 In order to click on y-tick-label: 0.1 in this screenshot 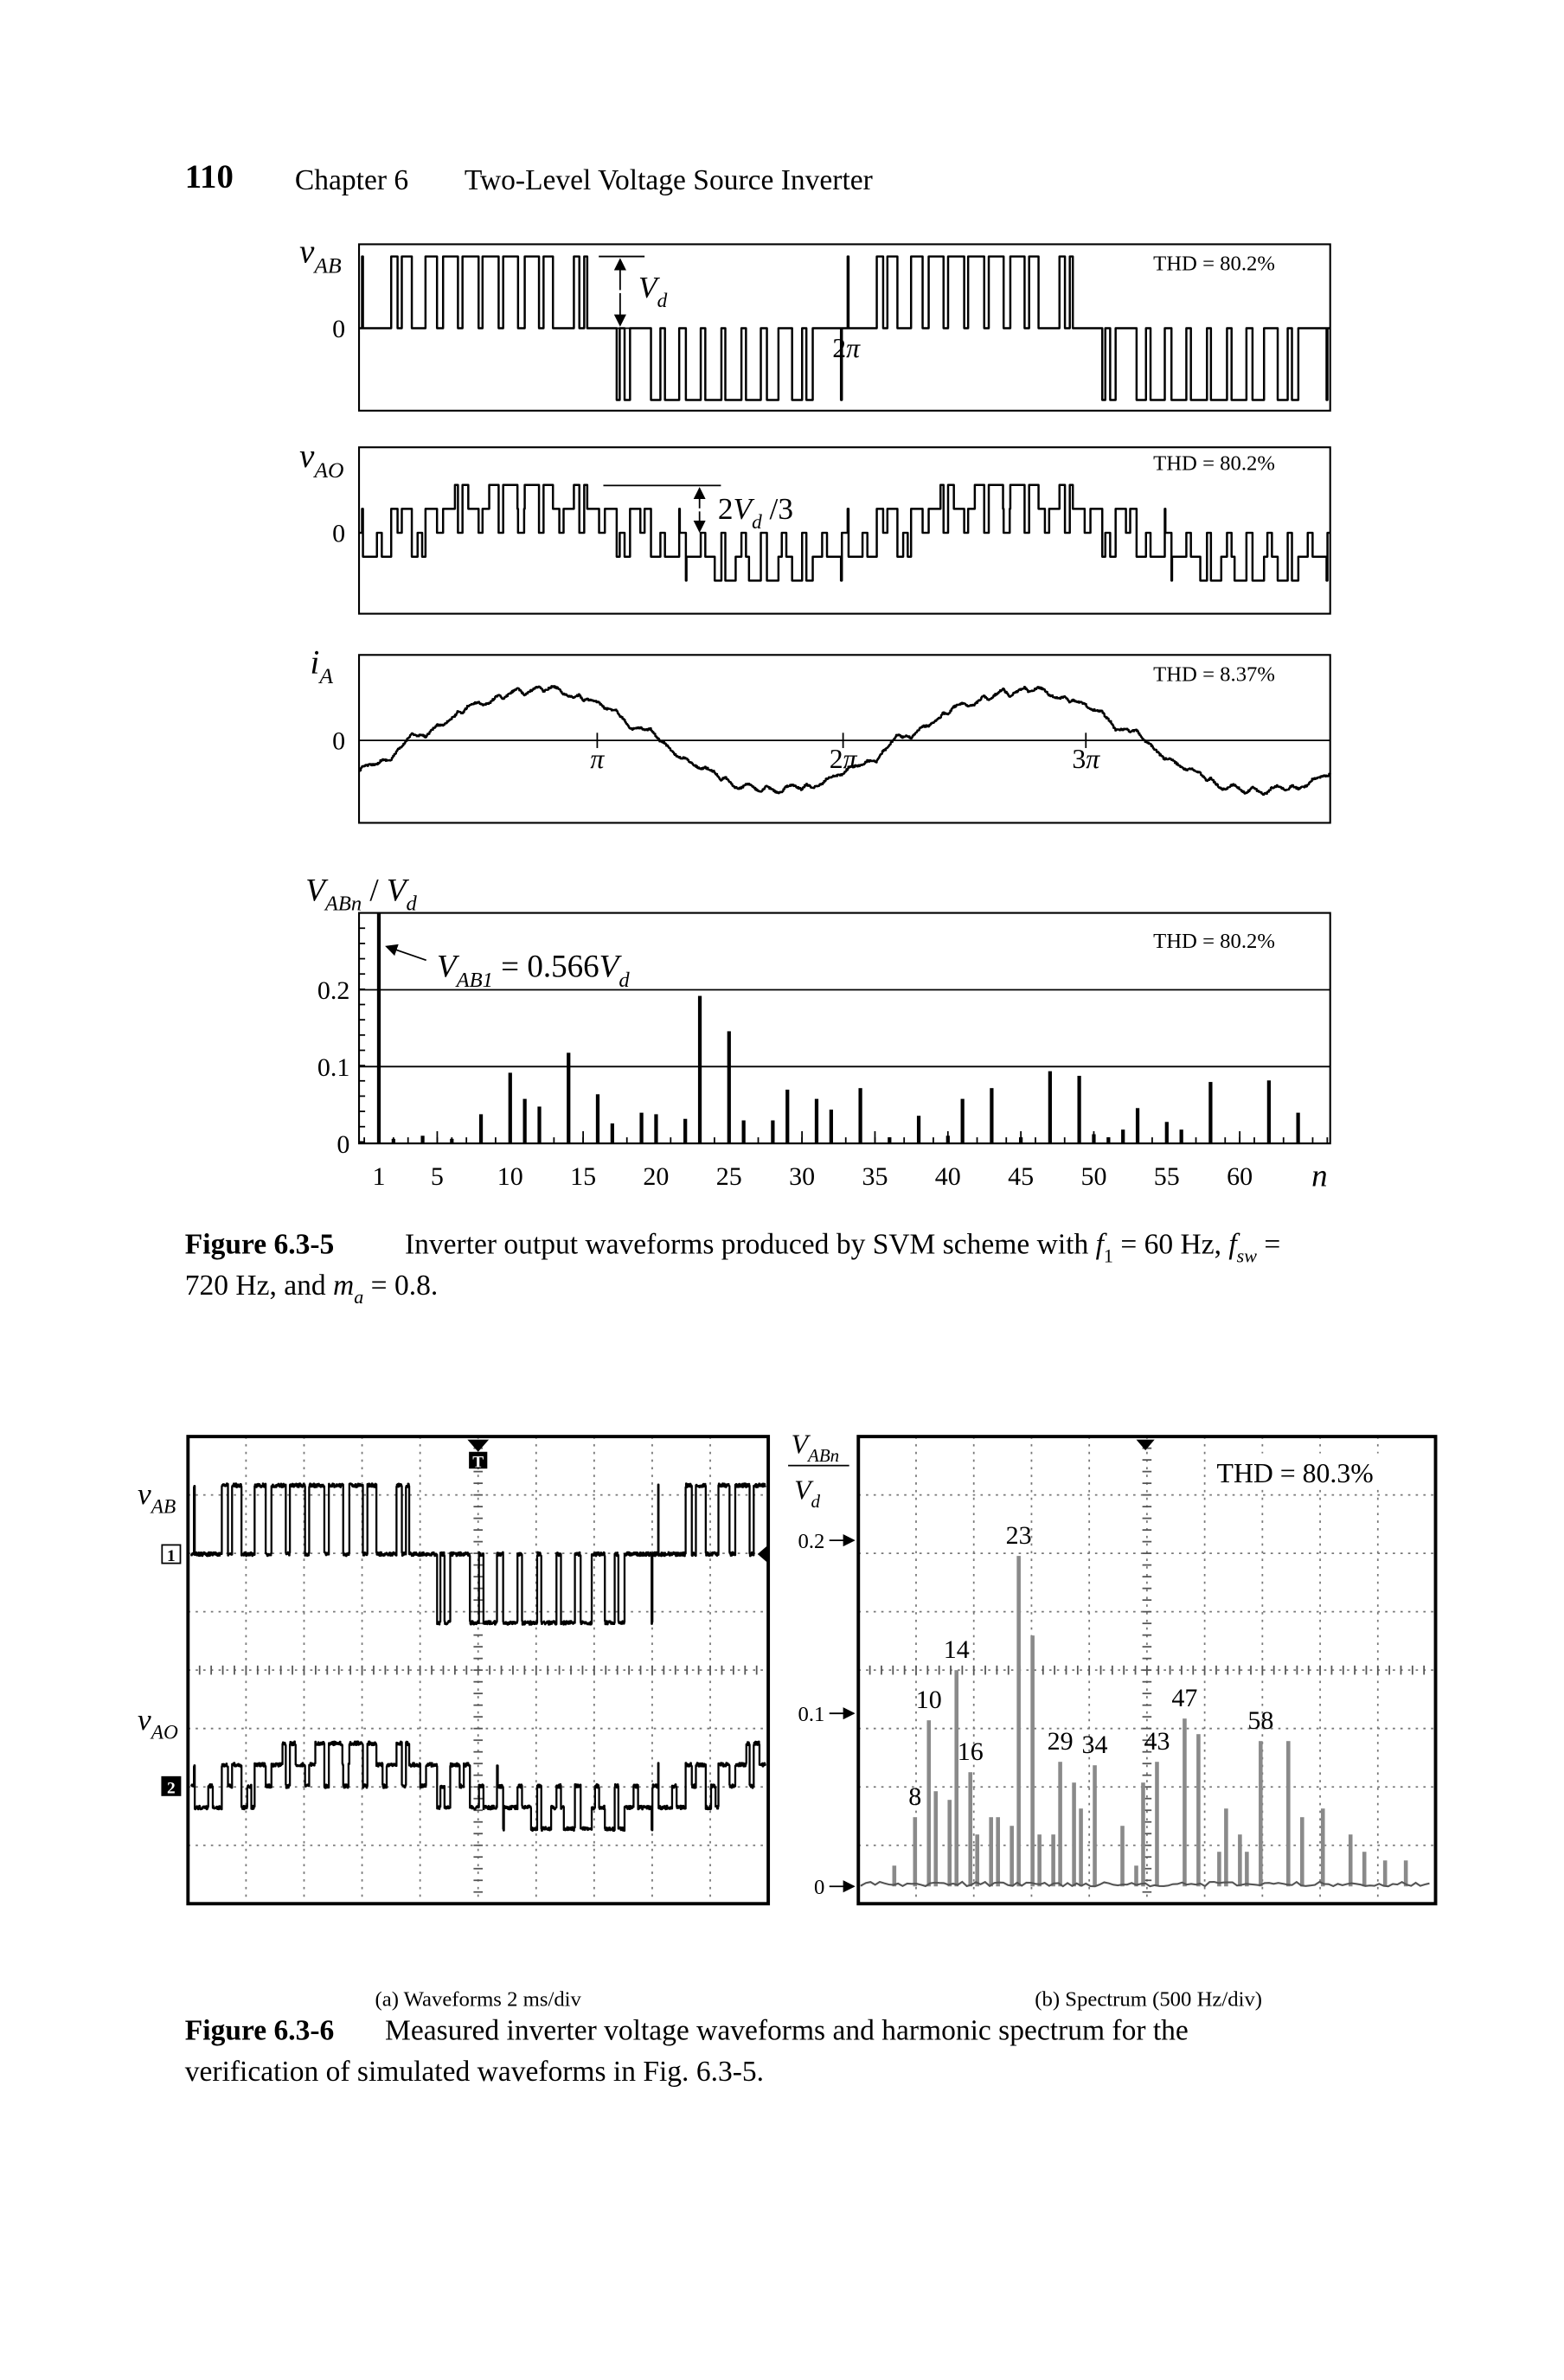, I will do `click(811, 1714)`.